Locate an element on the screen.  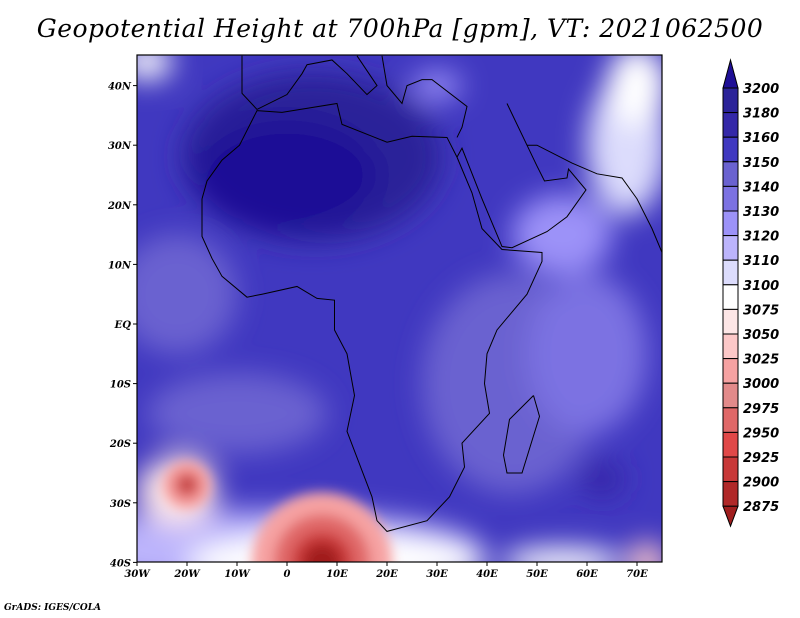
colorbar-label: 3180 is located at coordinates (761, 114).